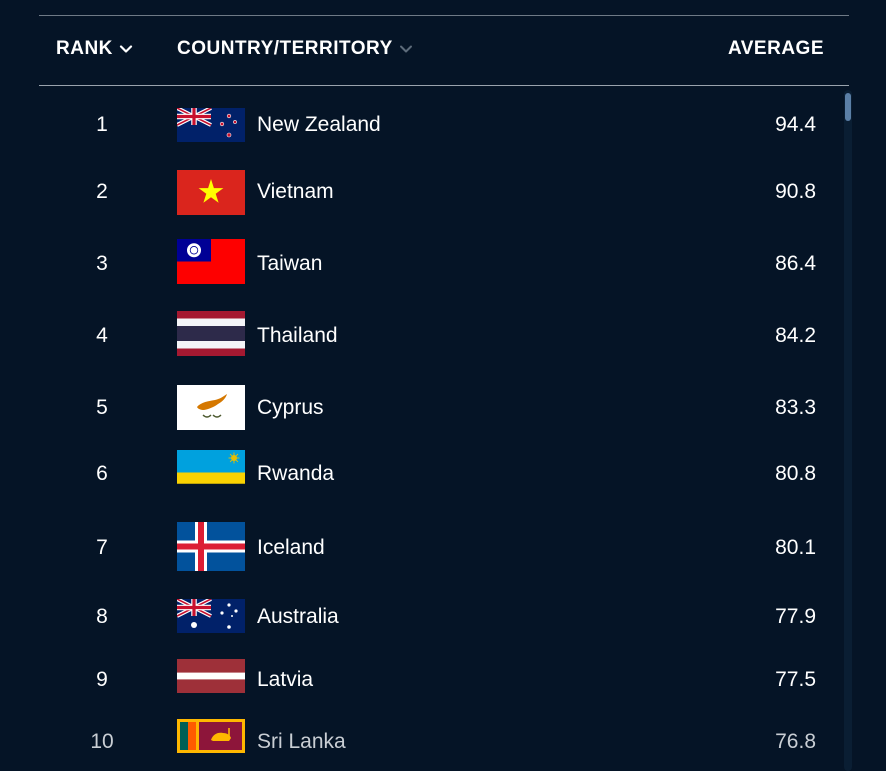  What do you see at coordinates (444, 85) in the screenshot?
I see `header-divider` at bounding box center [444, 85].